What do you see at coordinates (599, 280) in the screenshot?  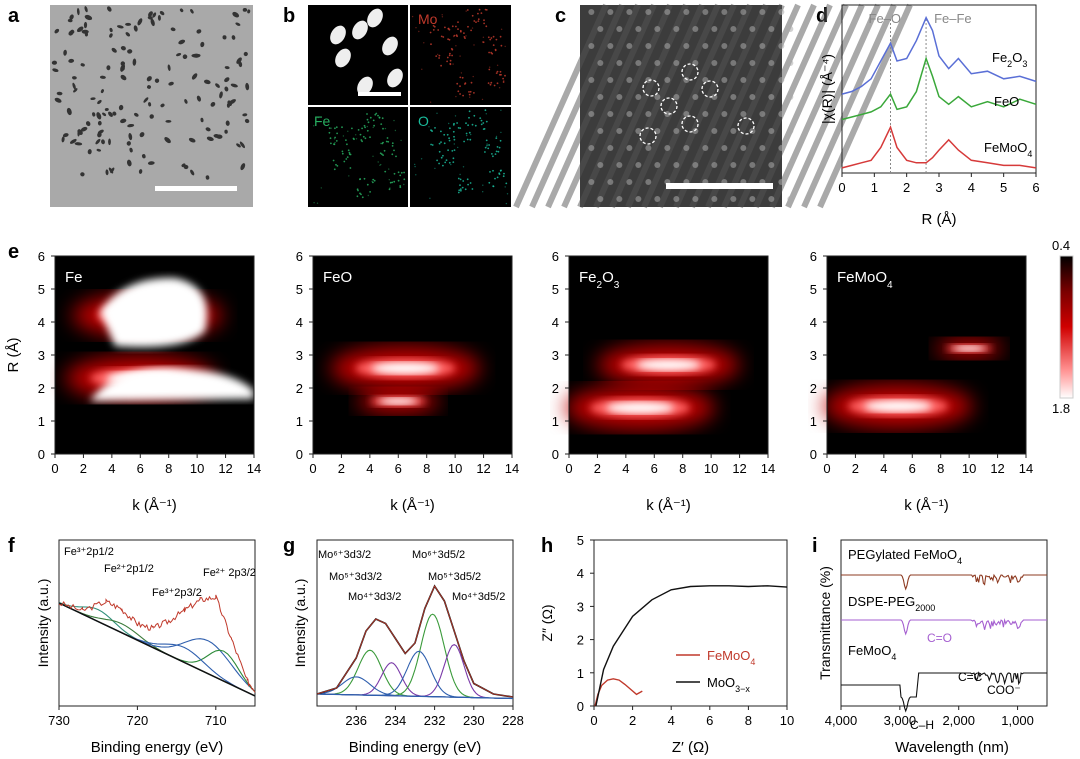 I see `map-label: Fe2O3` at bounding box center [599, 280].